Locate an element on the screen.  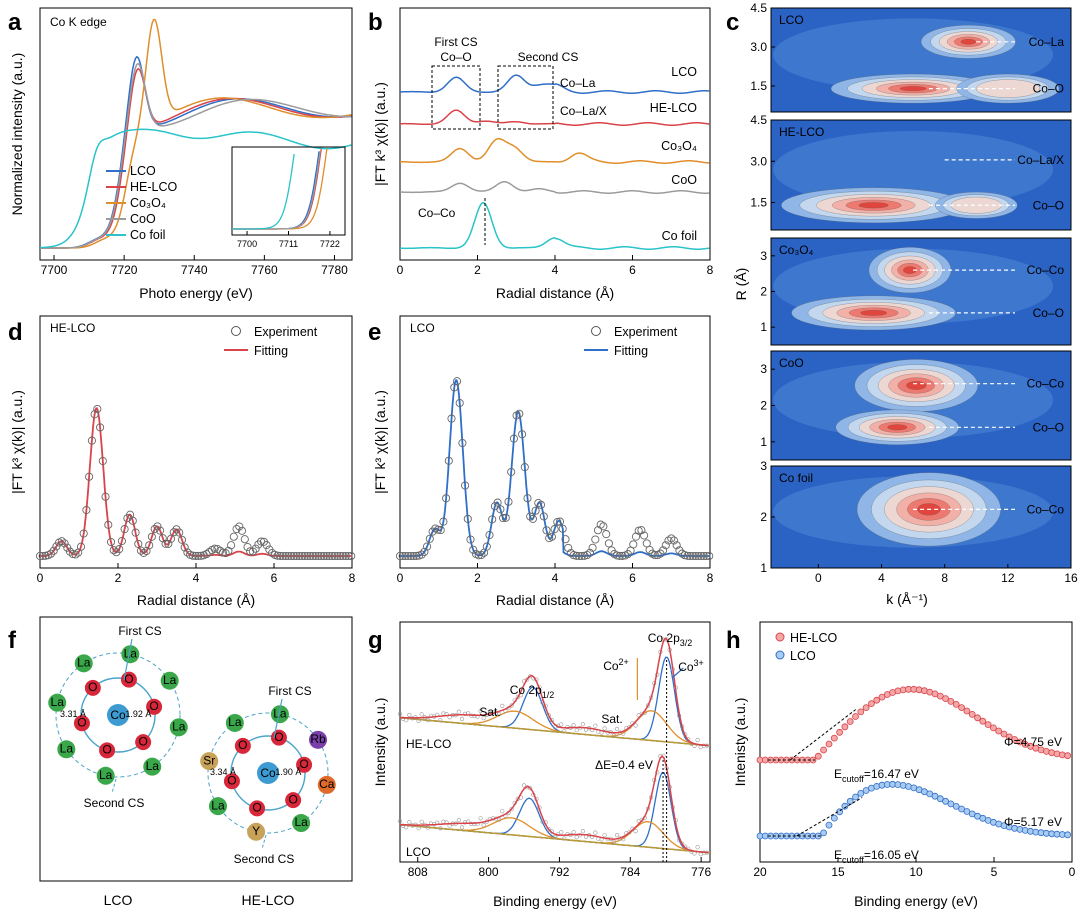
chart-c-xtick-label-2: 8 is located at coordinates (944, 578).